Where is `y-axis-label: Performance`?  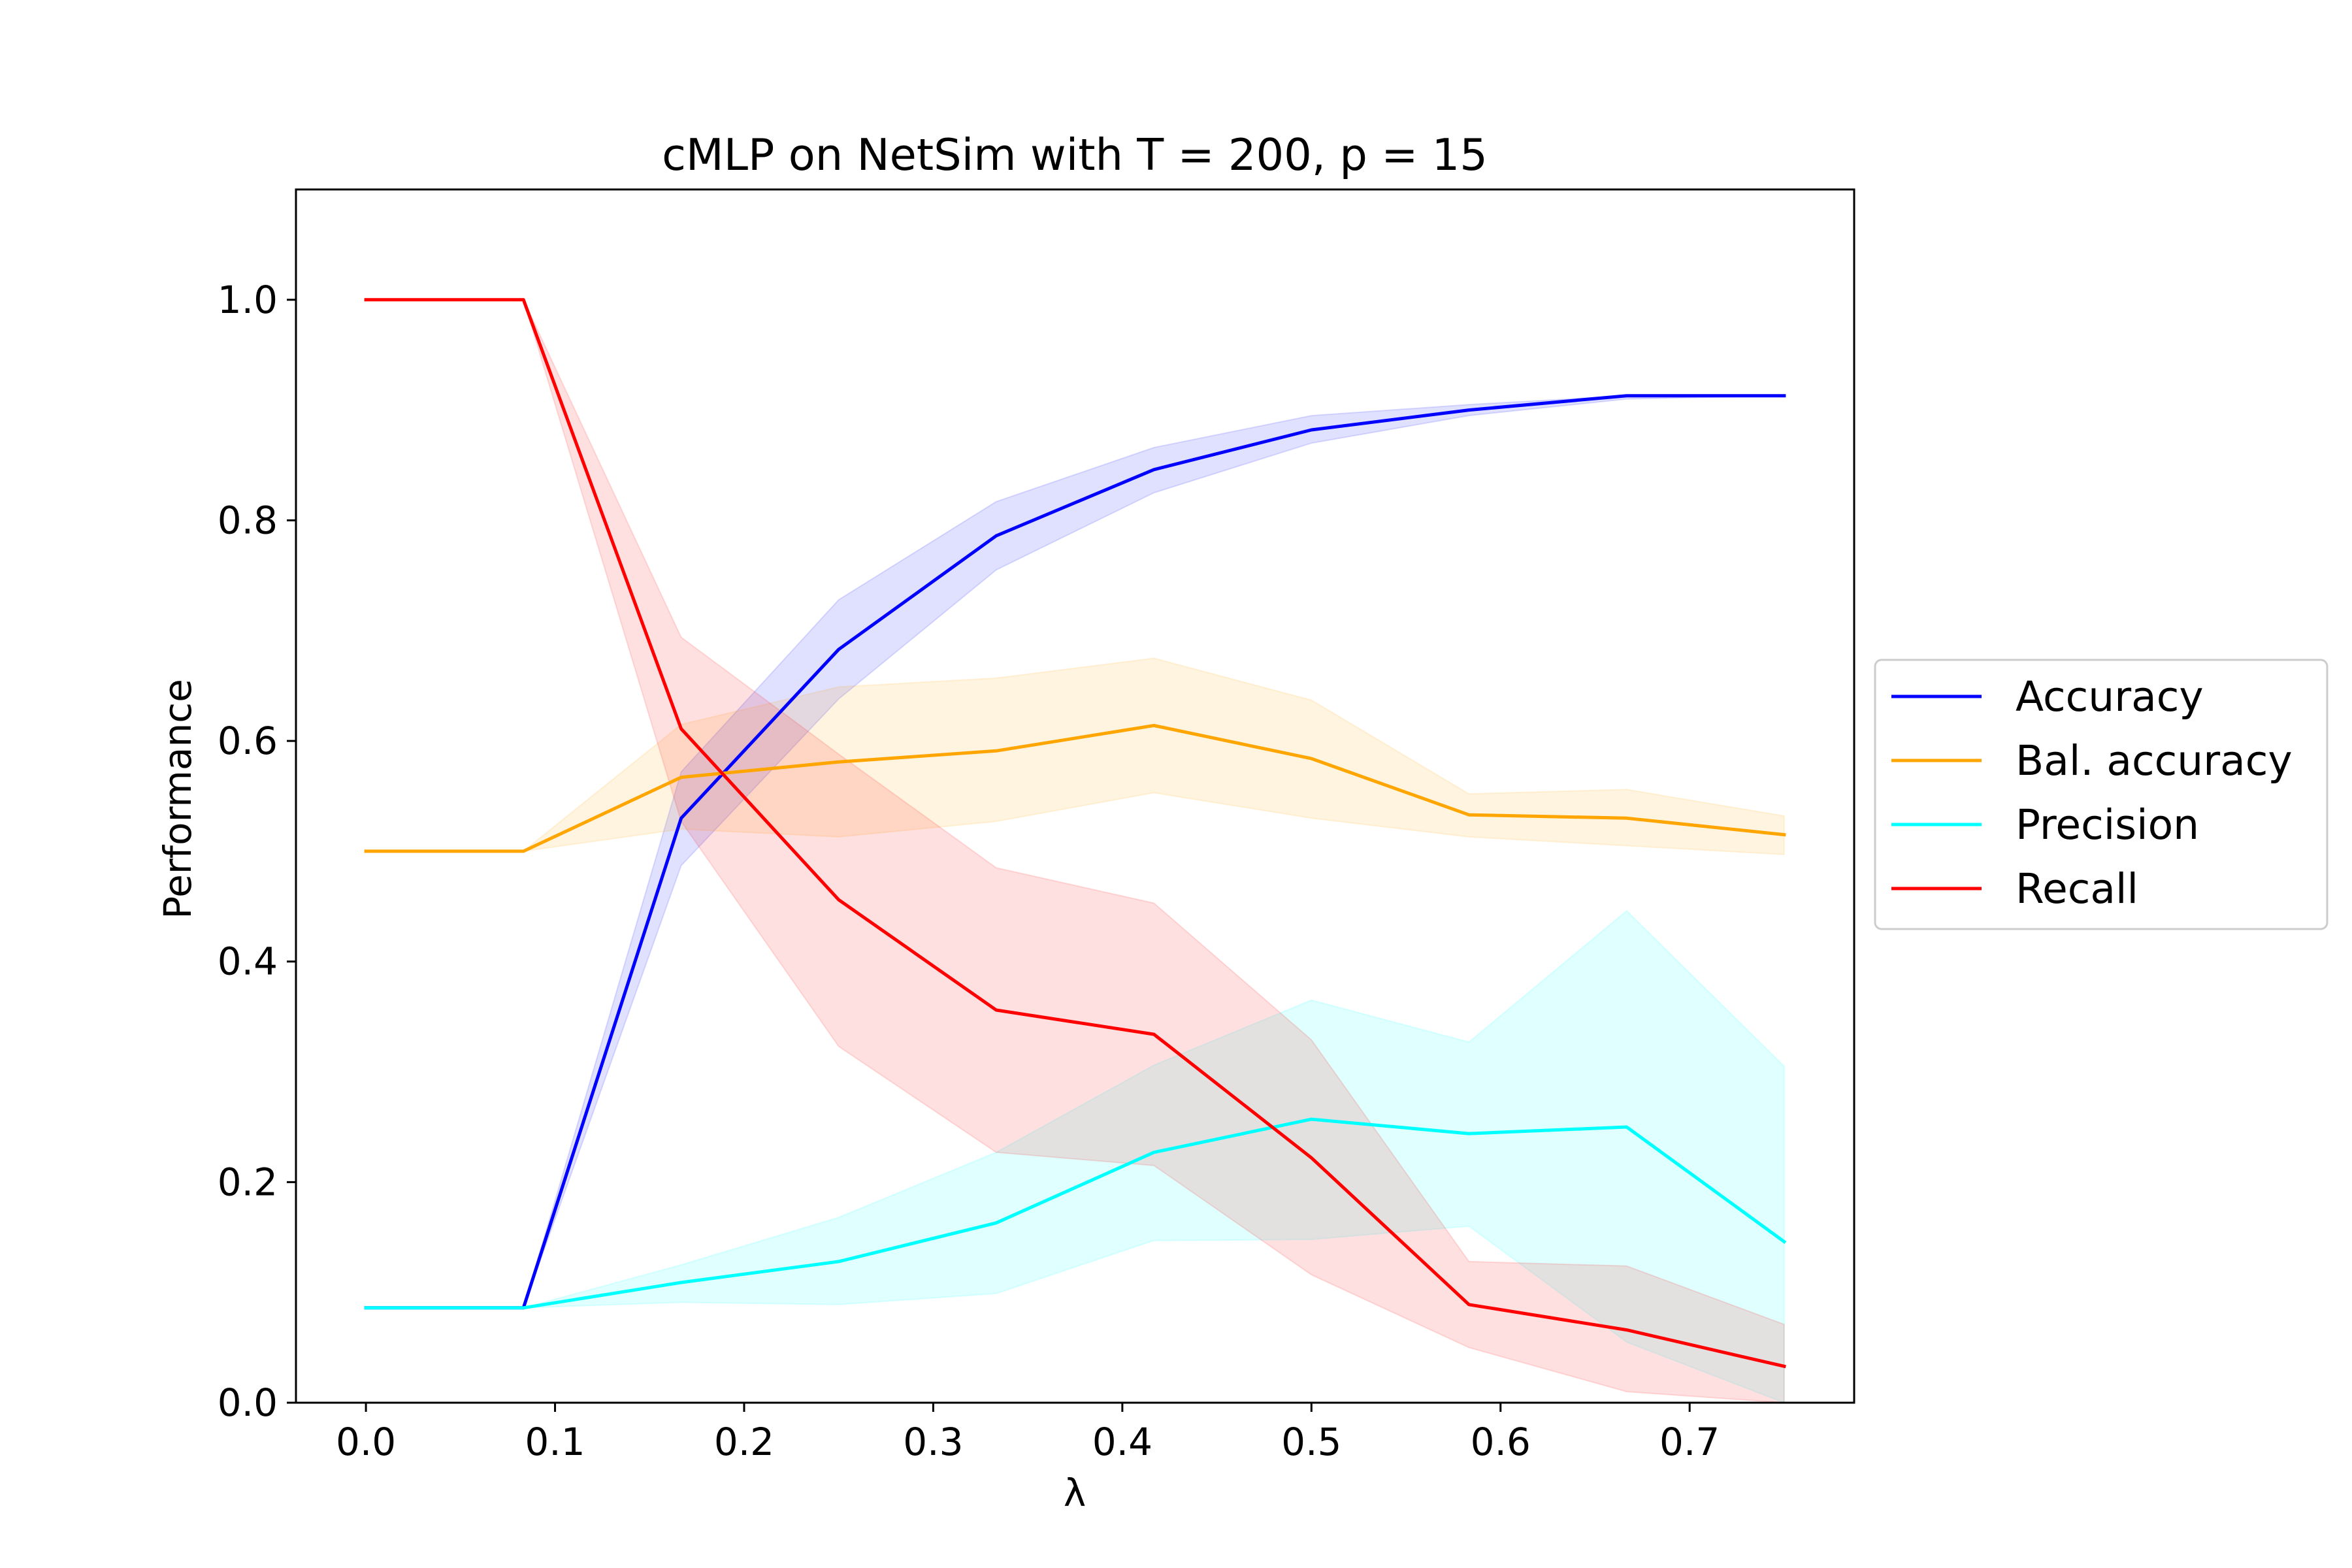
y-axis-label: Performance is located at coordinates (177, 799).